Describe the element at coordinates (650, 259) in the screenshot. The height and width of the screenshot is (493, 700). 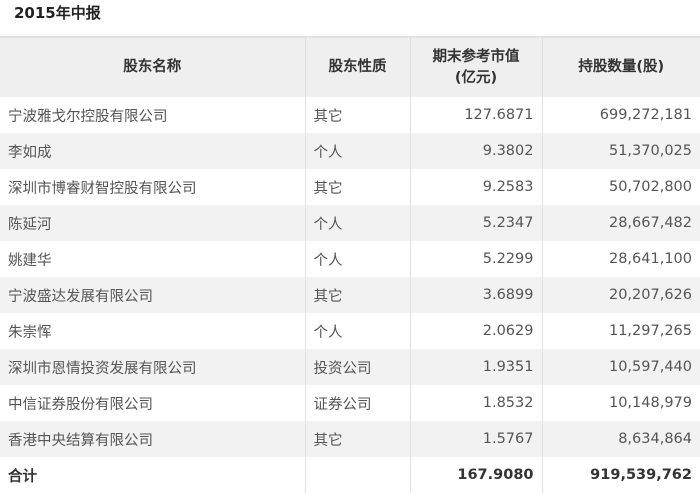
I see `share-count: 28,641,100` at that location.